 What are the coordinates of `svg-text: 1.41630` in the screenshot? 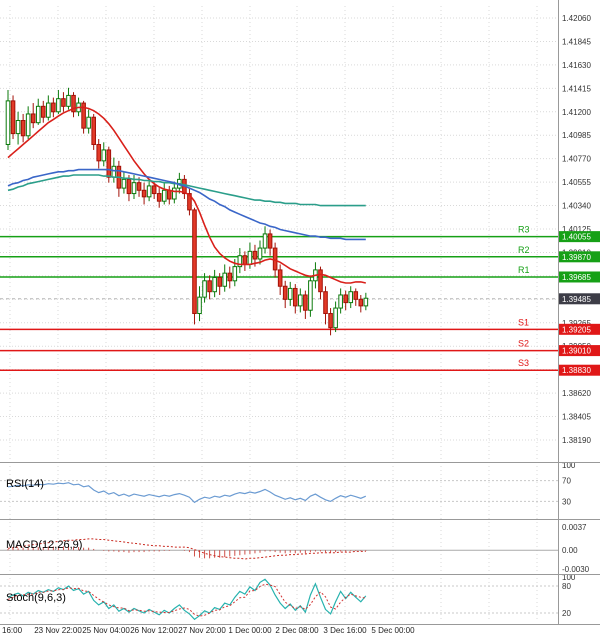 It's located at (576, 65).